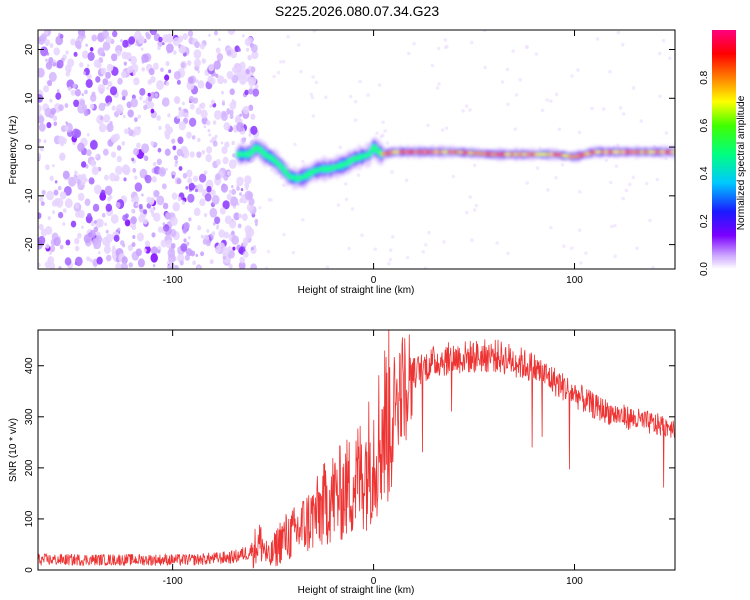 Image resolution: width=750 pixels, height=600 pixels. Describe the element at coordinates (704, 269) in the screenshot. I see `colorbar-tick-label: 0.0` at that location.